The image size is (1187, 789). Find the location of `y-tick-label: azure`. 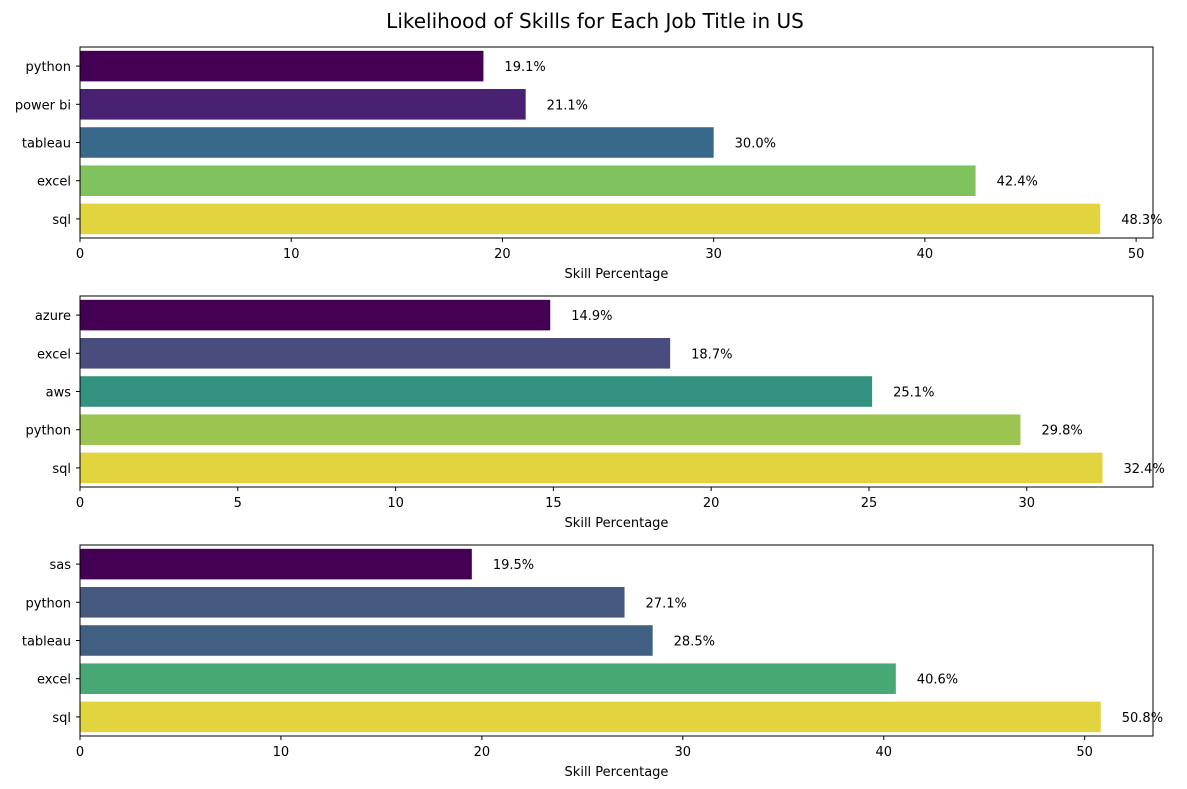

y-tick-label: azure is located at coordinates (53, 316).